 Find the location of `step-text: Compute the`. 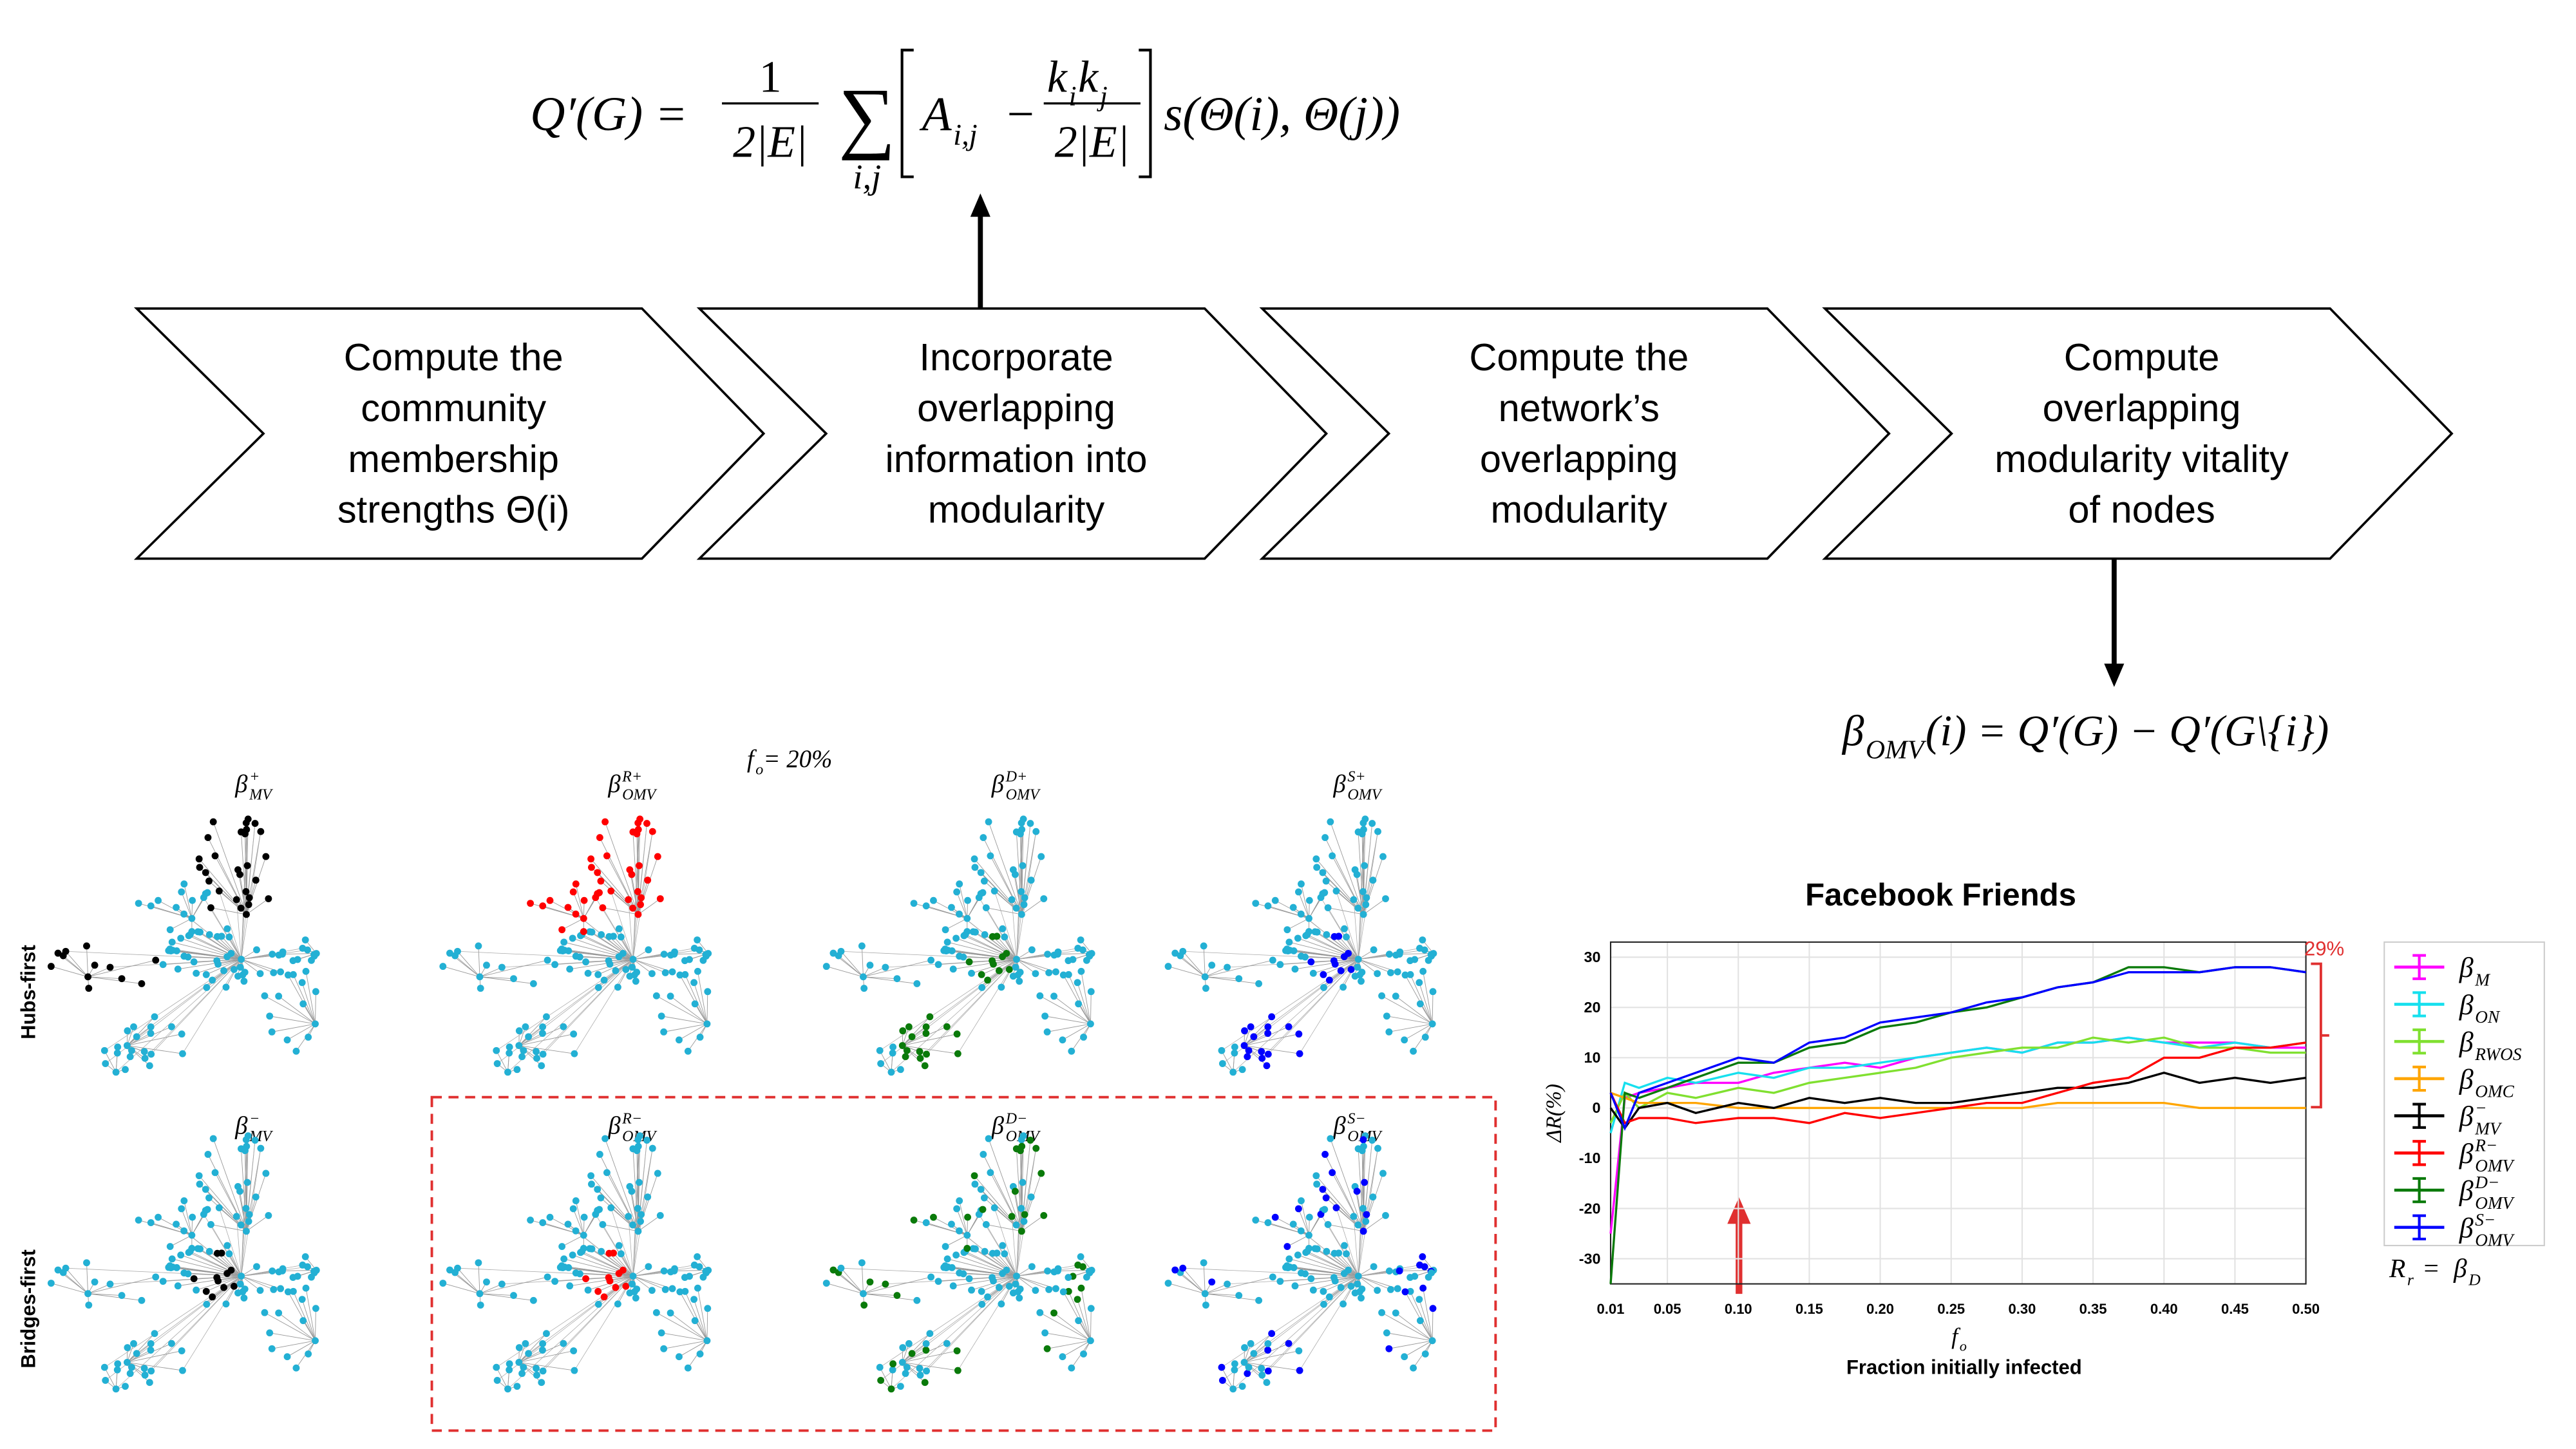

step-text: Compute the is located at coordinates (454, 357).